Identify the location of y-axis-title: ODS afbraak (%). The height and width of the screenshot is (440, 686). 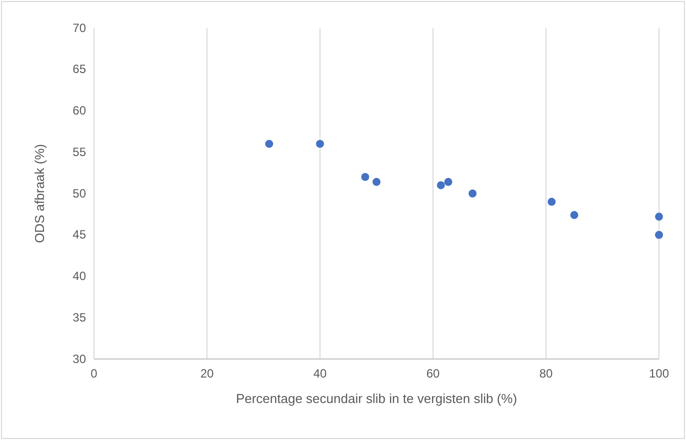
(39, 193).